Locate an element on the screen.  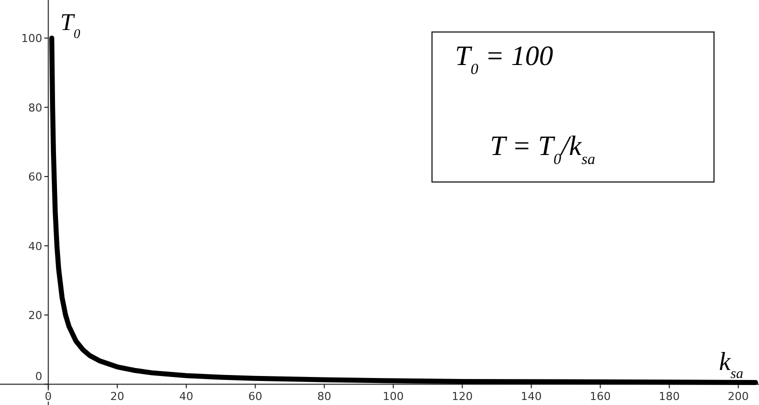
y-tick-label: 20 is located at coordinates (35, 315).